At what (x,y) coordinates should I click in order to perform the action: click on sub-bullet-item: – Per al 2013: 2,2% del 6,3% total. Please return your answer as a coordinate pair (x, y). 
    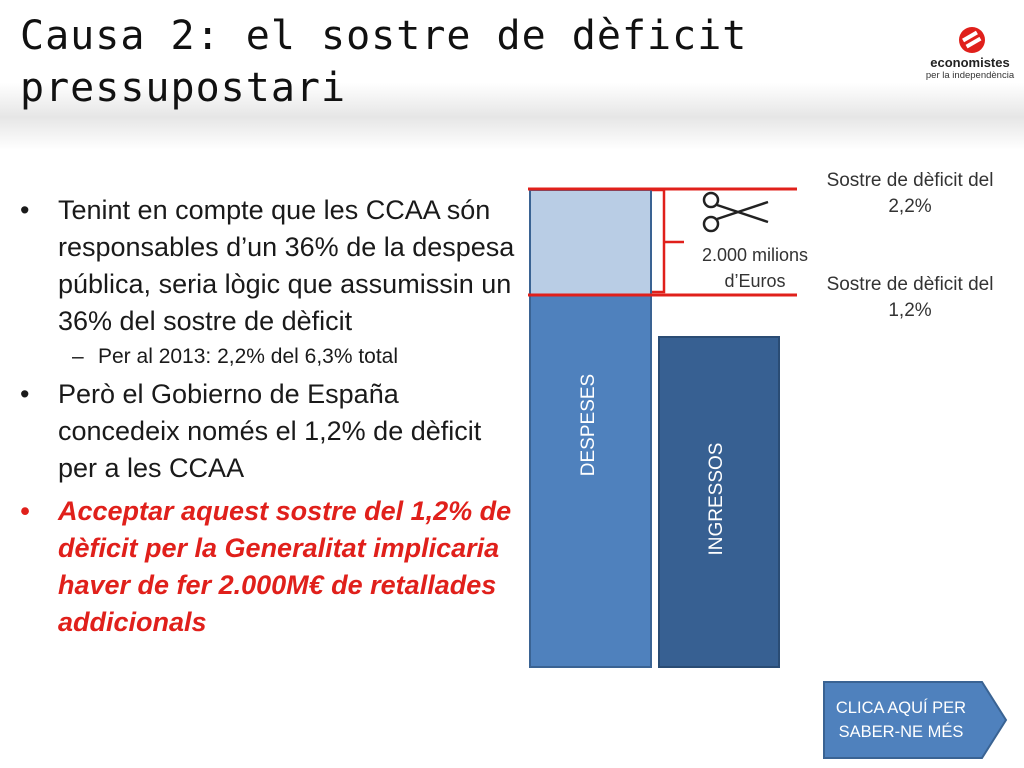
    Looking at the image, I should click on (272, 357).